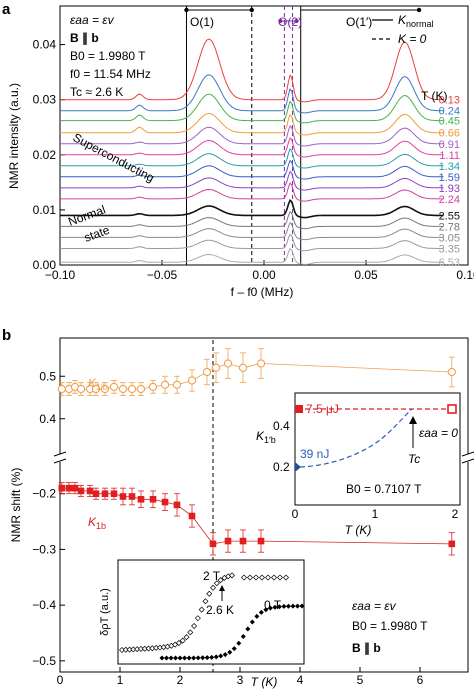 The width and height of the screenshot is (474, 690). Describe the element at coordinates (449, 216) in the screenshot. I see `temperature-label: 2.55` at that location.